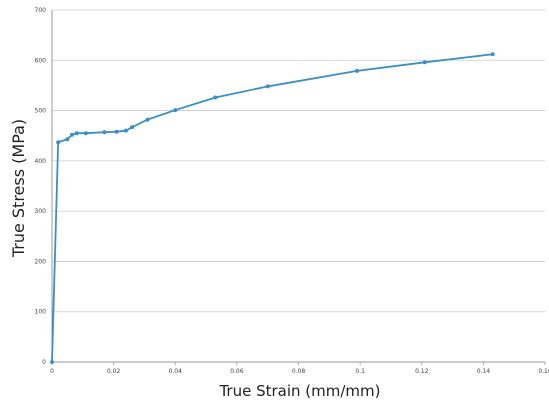 The image size is (549, 405). Describe the element at coordinates (52, 371) in the screenshot. I see `x-tick-label: 0` at that location.